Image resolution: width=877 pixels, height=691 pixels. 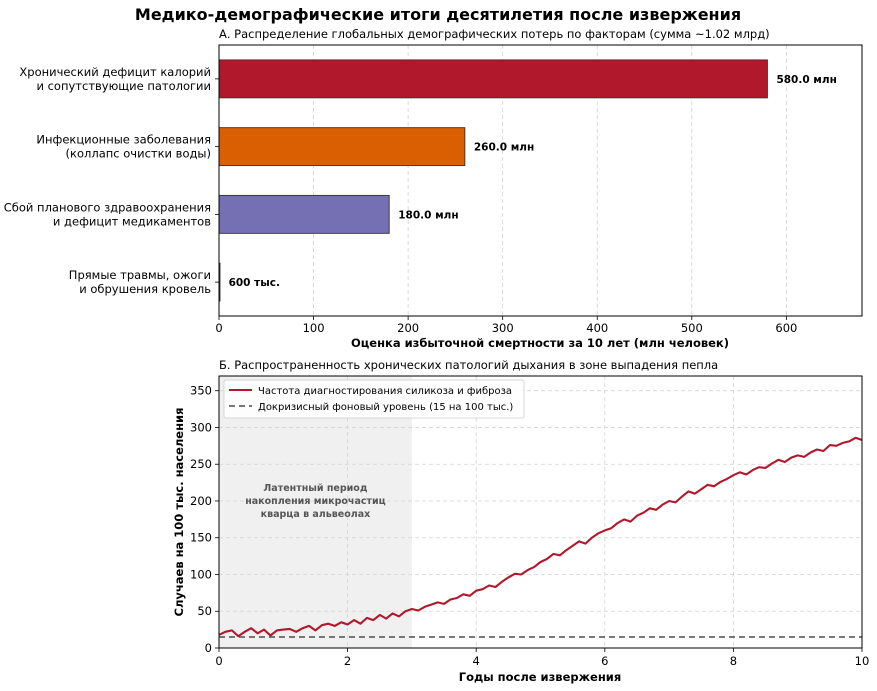 I want to click on panel-b-x-tick-label: 6, so click(x=604, y=661).